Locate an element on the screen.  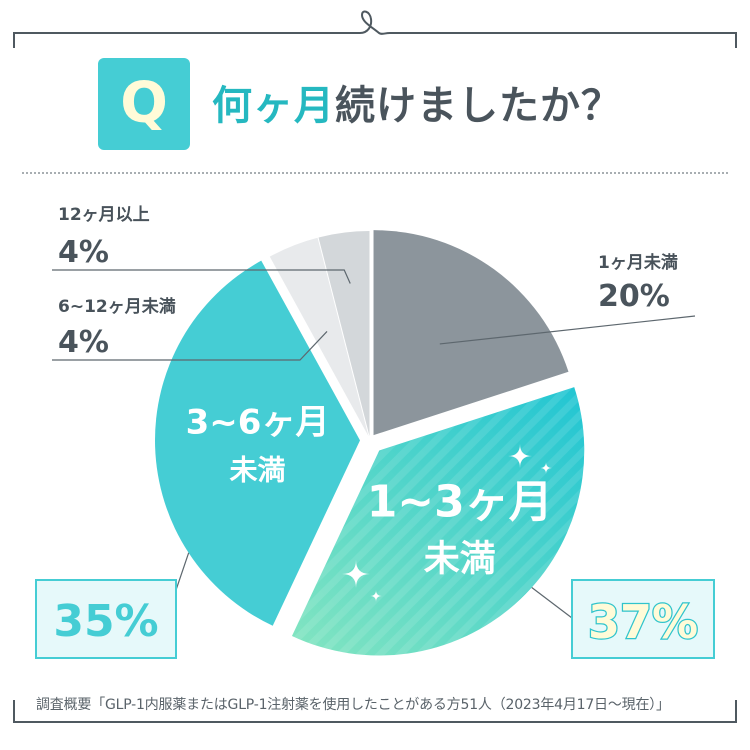
question-badge: Q is located at coordinates (144, 104).